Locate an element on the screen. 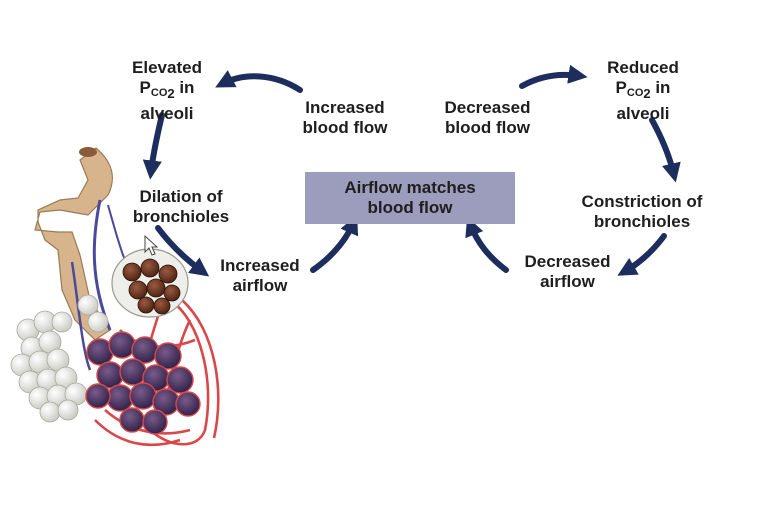 Image resolution: width=765 pixels, height=510 pixels. constriction-line-2: bronchioles is located at coordinates (642, 221).